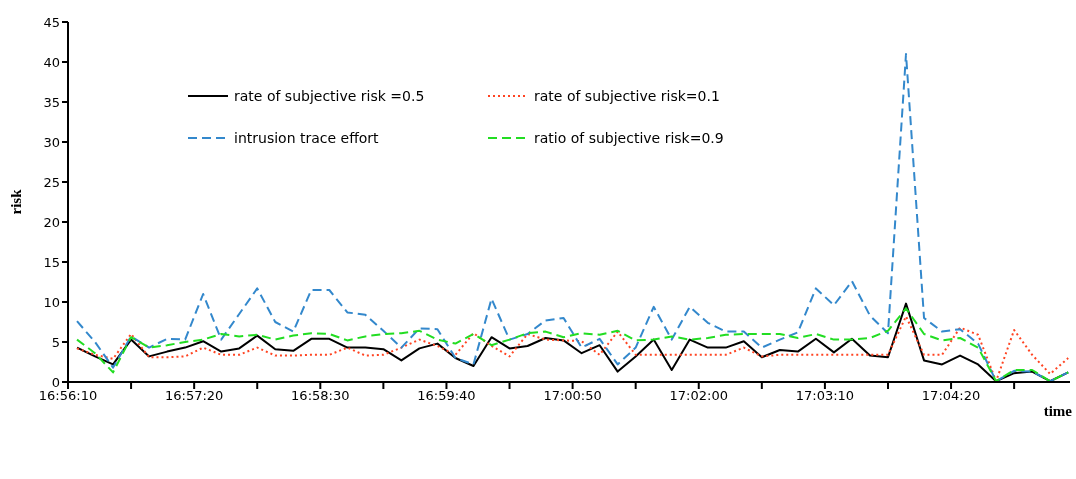 The height and width of the screenshot is (479, 1076). Describe the element at coordinates (194, 396) in the screenshot. I see `x-tick-label: 16:57:20` at that location.